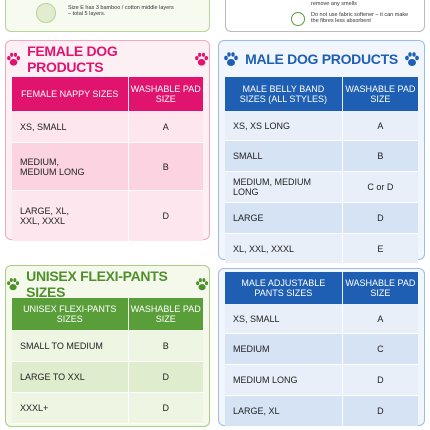  I want to click on title-text: UNISEX FLEXI-PANTS SIZES, so click(97, 284).